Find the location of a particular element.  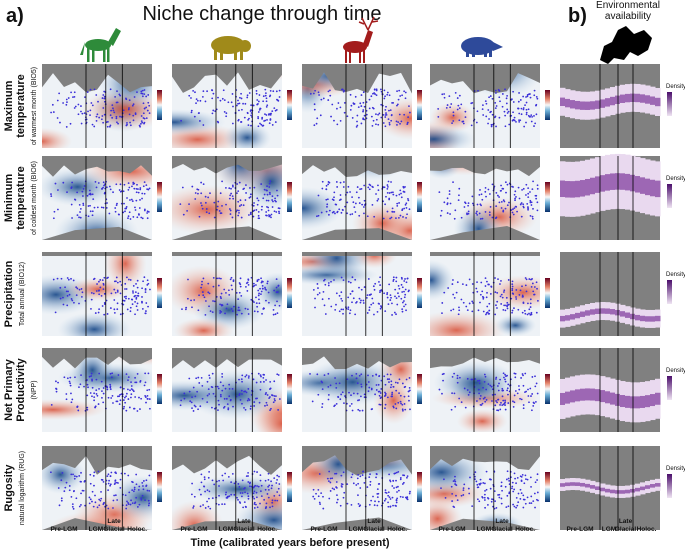

legend-title: Density is located at coordinates (675, 469).